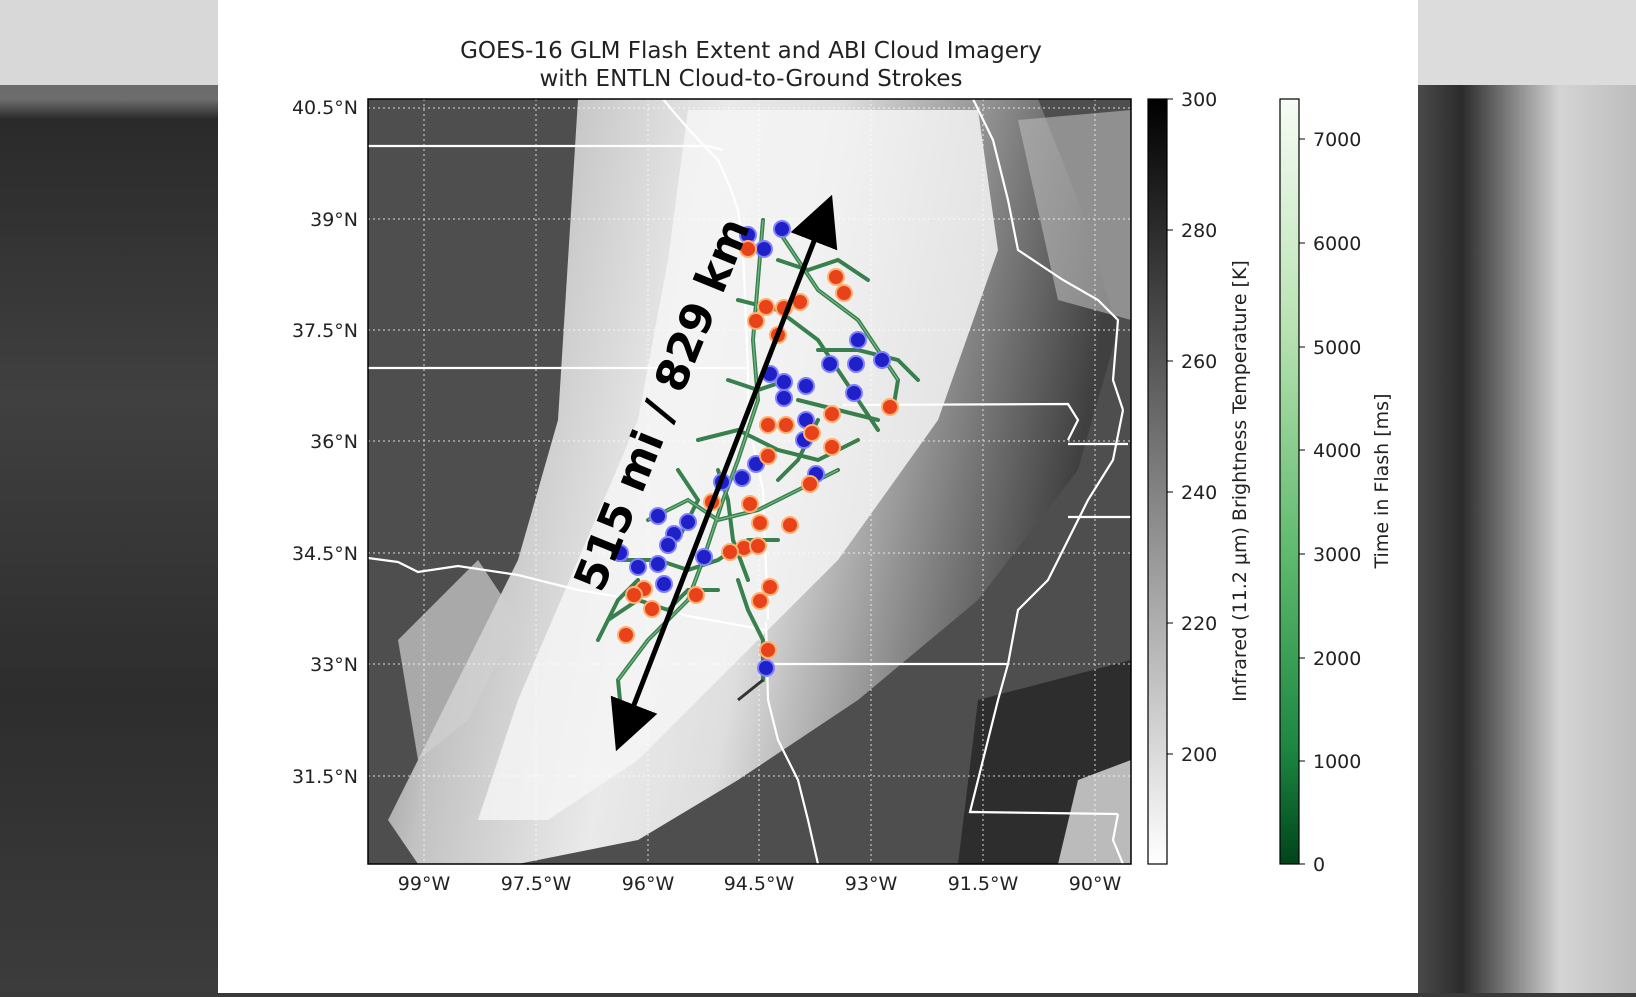  I want to click on time-tick: 2000, so click(1337, 659).